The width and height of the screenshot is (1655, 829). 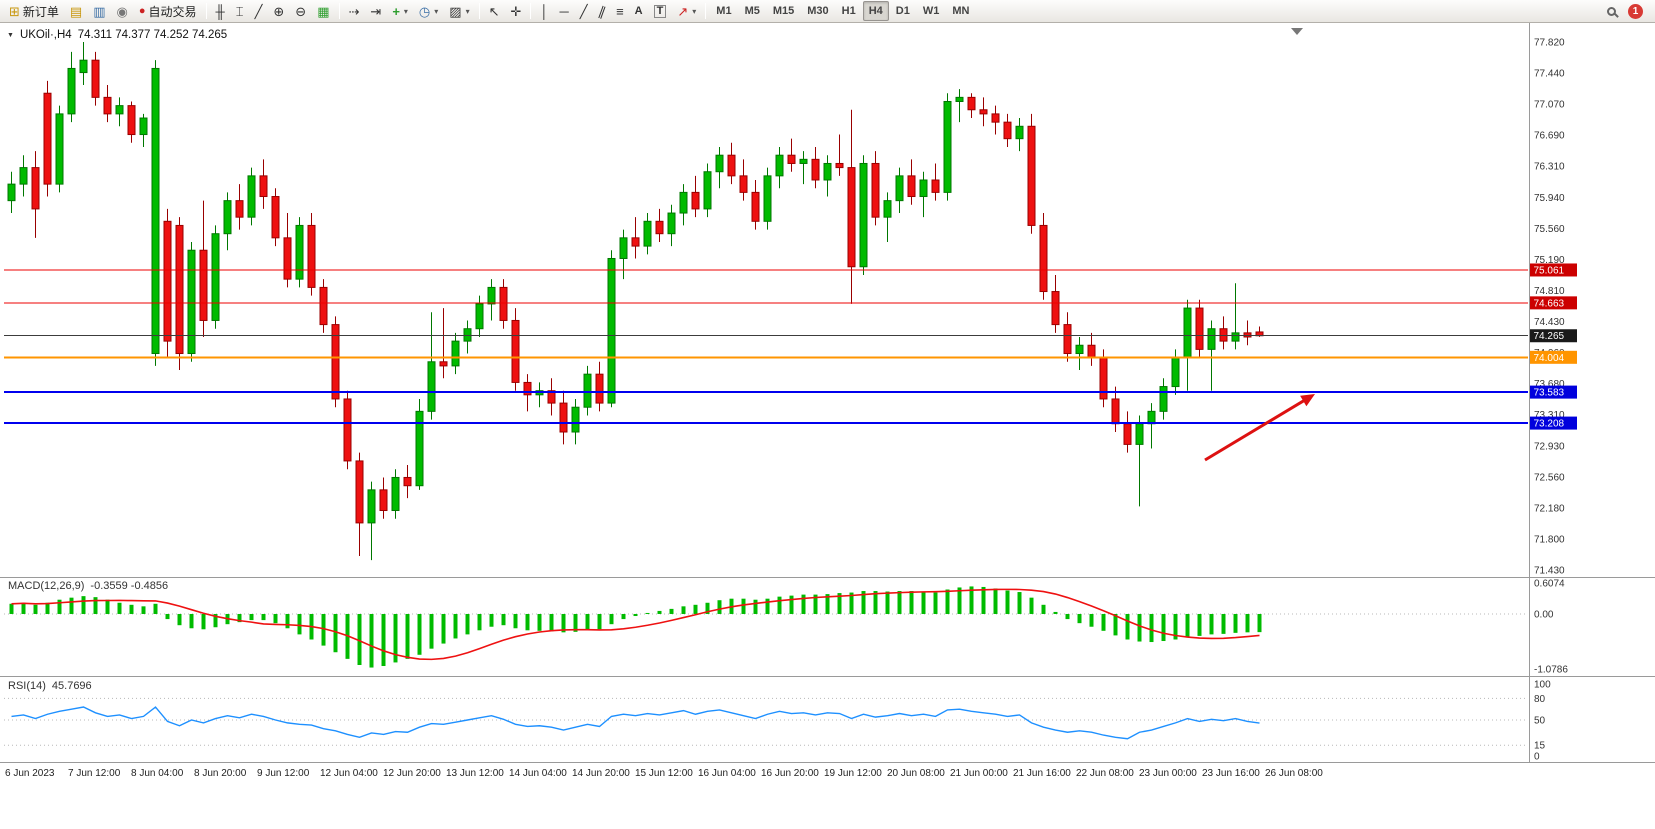 I want to click on zoom-out-button: ⊖, so click(x=300, y=11).